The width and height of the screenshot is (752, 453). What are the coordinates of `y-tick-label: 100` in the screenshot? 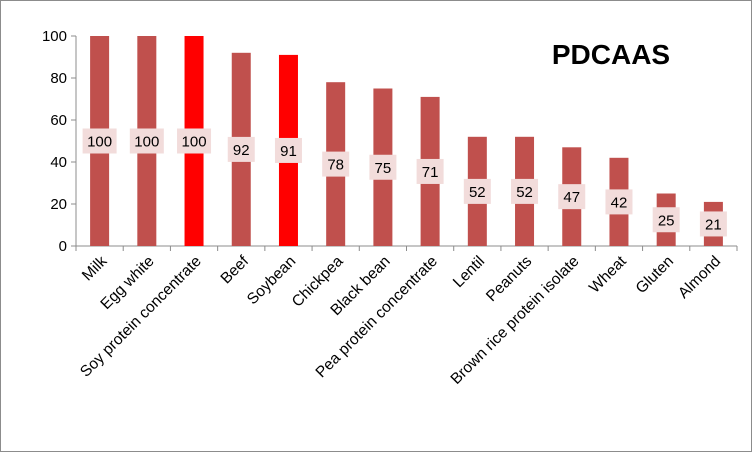 It's located at (54, 36).